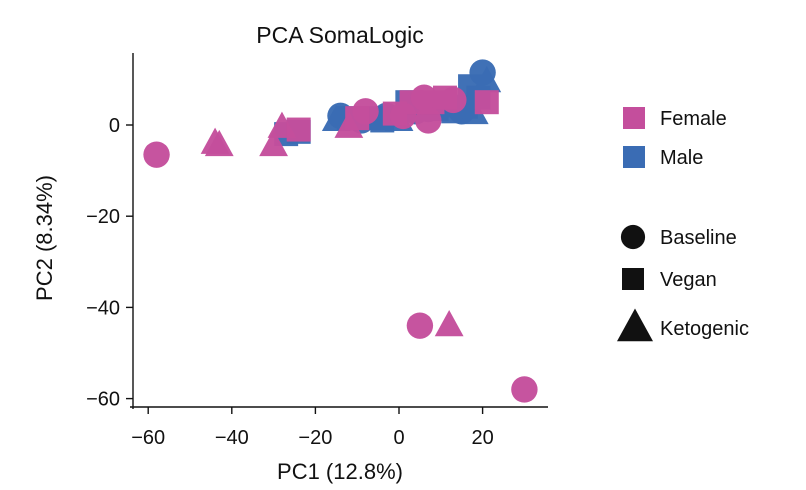 Image resolution: width=806 pixels, height=490 pixels. What do you see at coordinates (340, 471) in the screenshot?
I see `x-axis-label: PC1 (12.8%)` at bounding box center [340, 471].